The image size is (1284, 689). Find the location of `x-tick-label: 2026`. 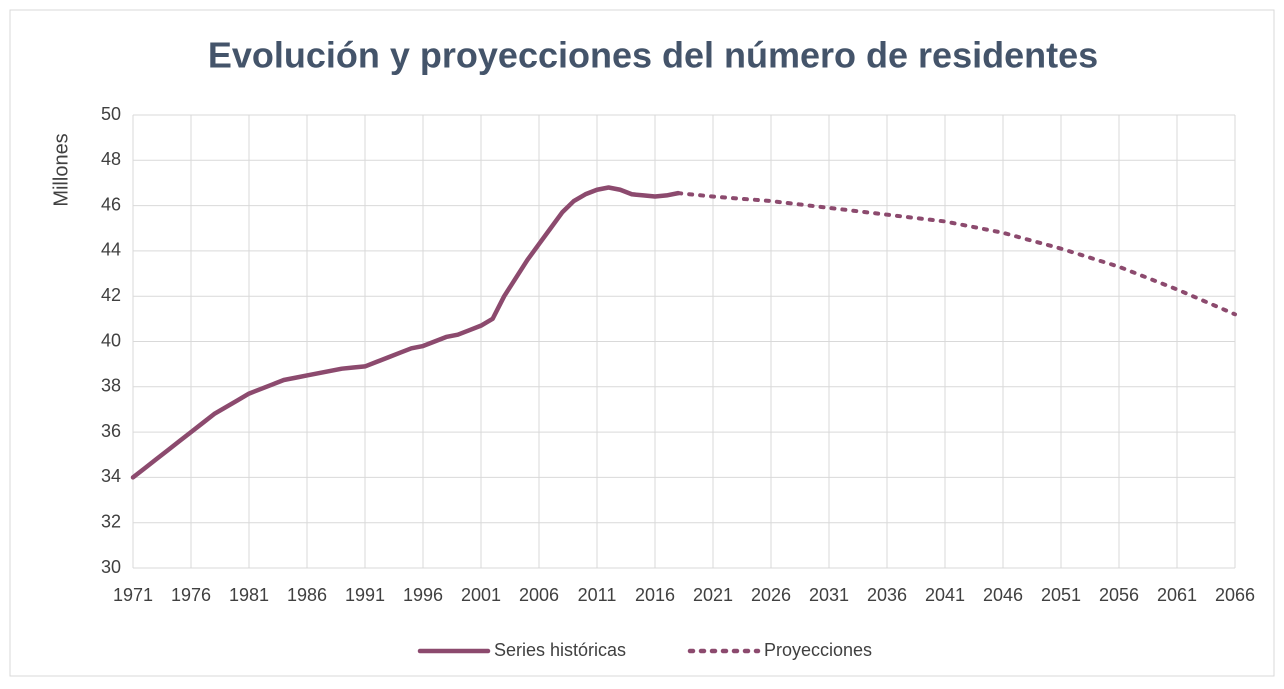

x-tick-label: 2026 is located at coordinates (771, 595).